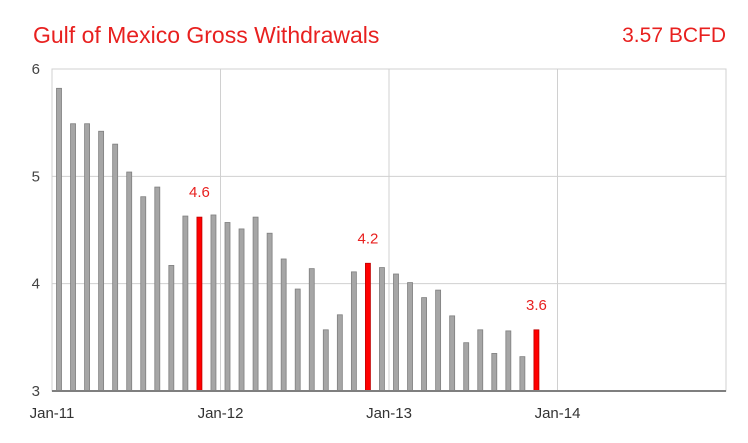 This screenshot has height=443, width=748. I want to click on x-tick-label: Jan-13, so click(389, 413).